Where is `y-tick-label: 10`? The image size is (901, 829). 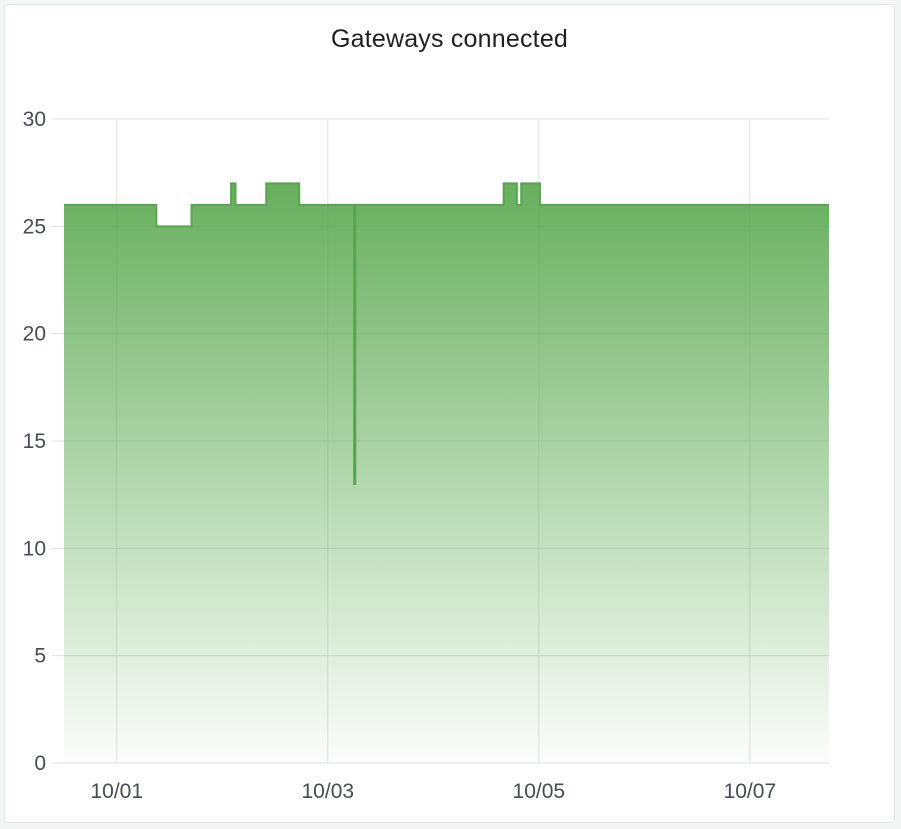 y-tick-label: 10 is located at coordinates (34, 548).